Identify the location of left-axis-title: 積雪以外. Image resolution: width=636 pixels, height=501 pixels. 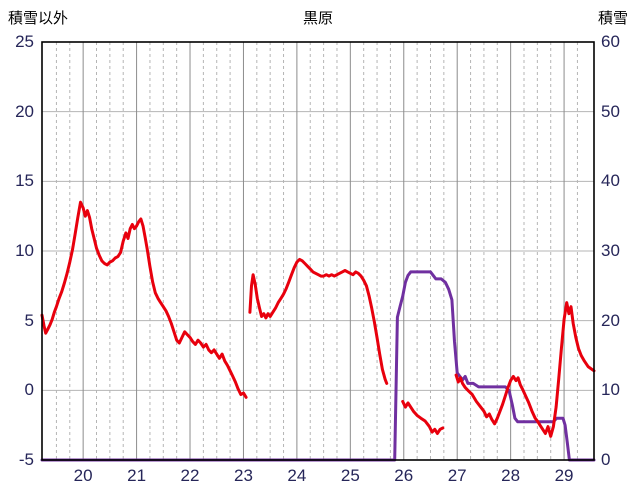
(38, 18).